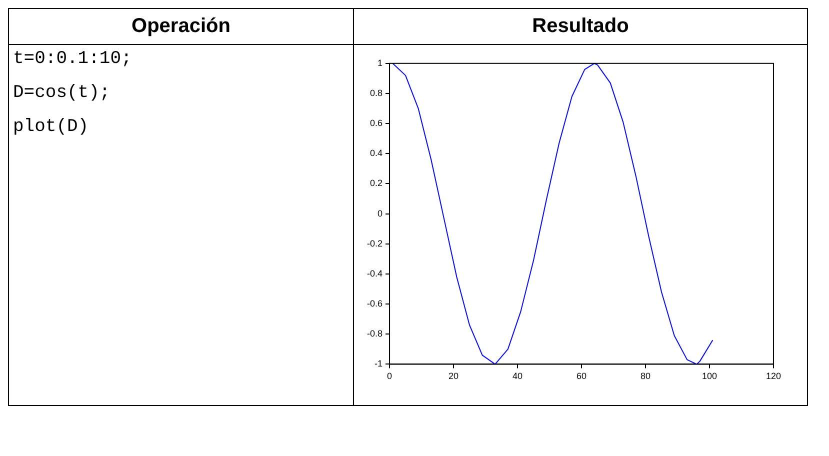 The width and height of the screenshot is (829, 456). What do you see at coordinates (376, 183) in the screenshot?
I see `y-tick-label: 0.2` at bounding box center [376, 183].